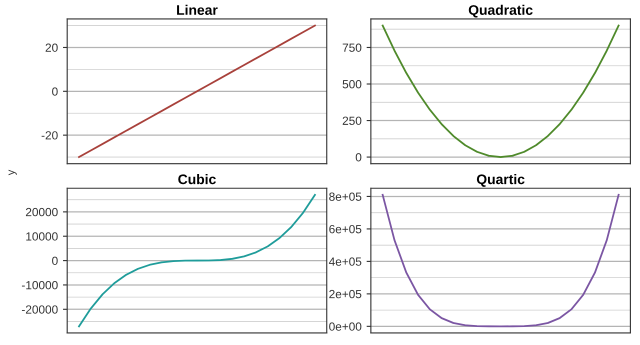  I want to click on y-tick-label: 6e+05, so click(345, 229).